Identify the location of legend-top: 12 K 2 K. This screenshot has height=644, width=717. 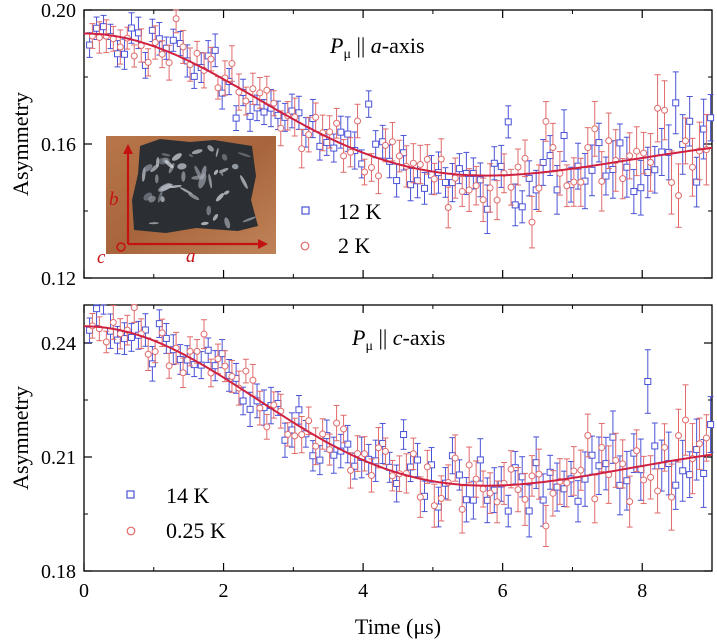
(341, 228).